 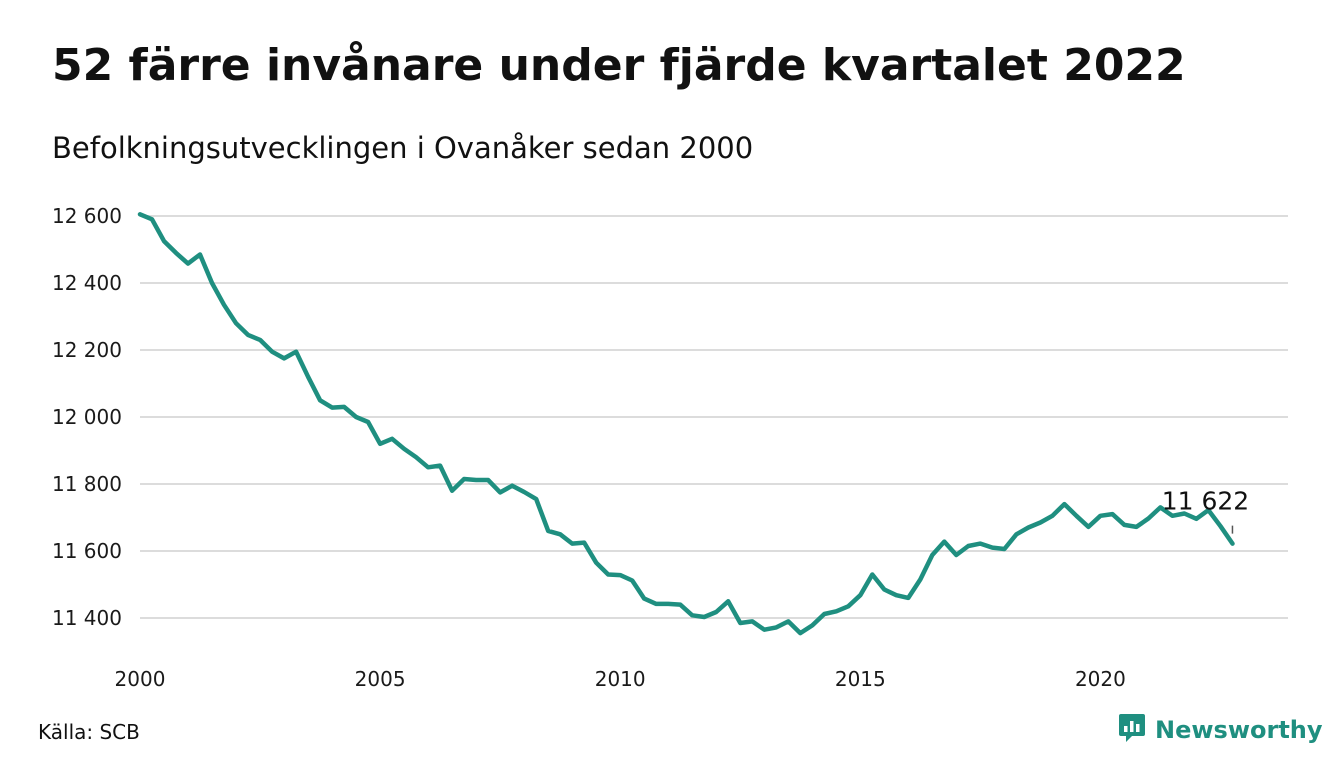 I want to click on y-tick-label: 12 200, so click(x=87, y=350).